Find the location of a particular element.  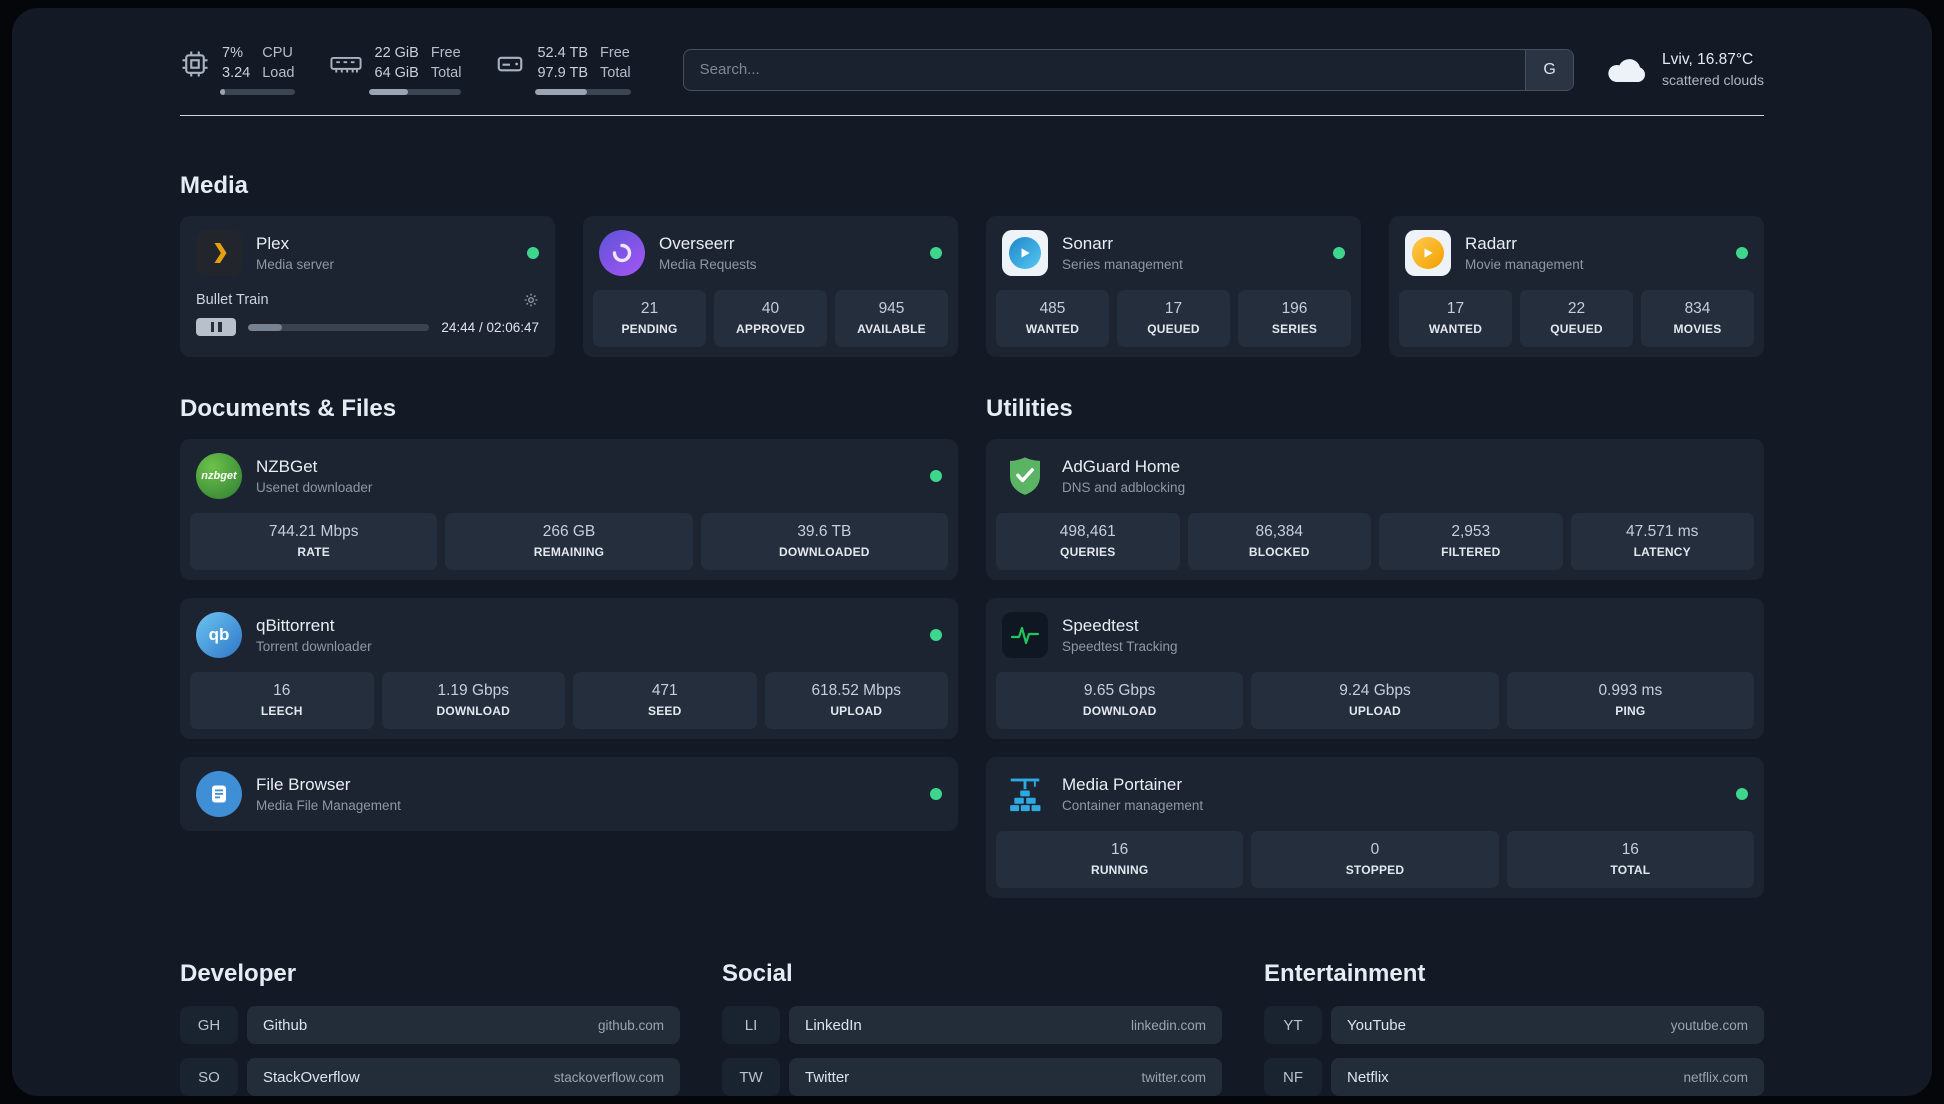

stat-tile: 40 APPROVED is located at coordinates (770, 319).